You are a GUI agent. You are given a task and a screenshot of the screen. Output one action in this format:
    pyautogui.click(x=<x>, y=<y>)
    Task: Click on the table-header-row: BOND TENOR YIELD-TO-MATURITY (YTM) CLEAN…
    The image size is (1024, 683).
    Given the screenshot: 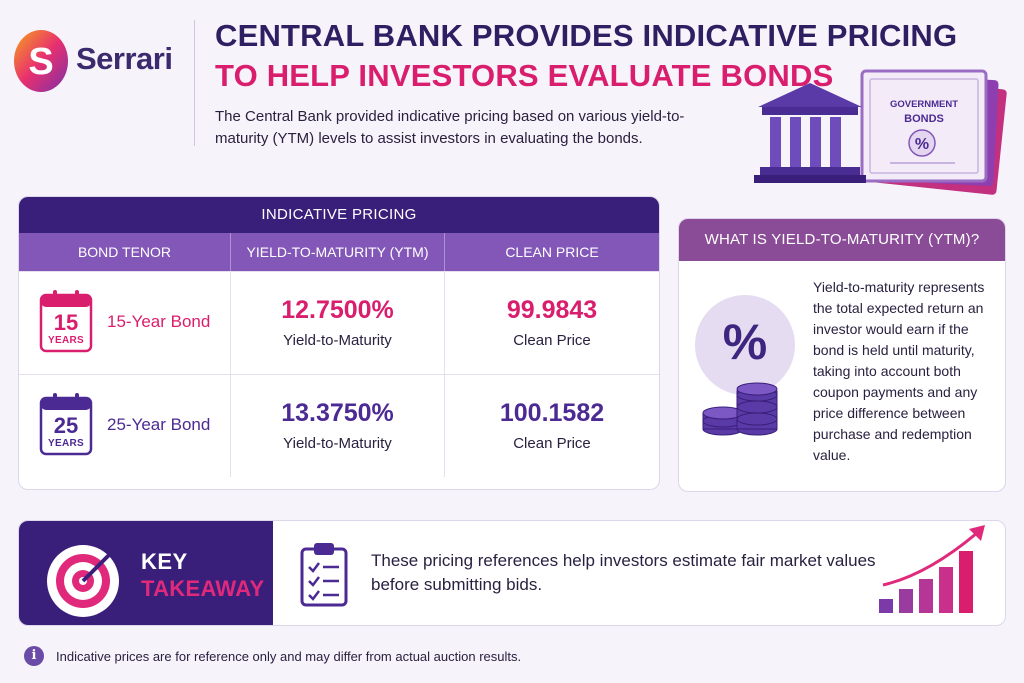 What is the action you would take?
    pyautogui.click(x=339, y=252)
    